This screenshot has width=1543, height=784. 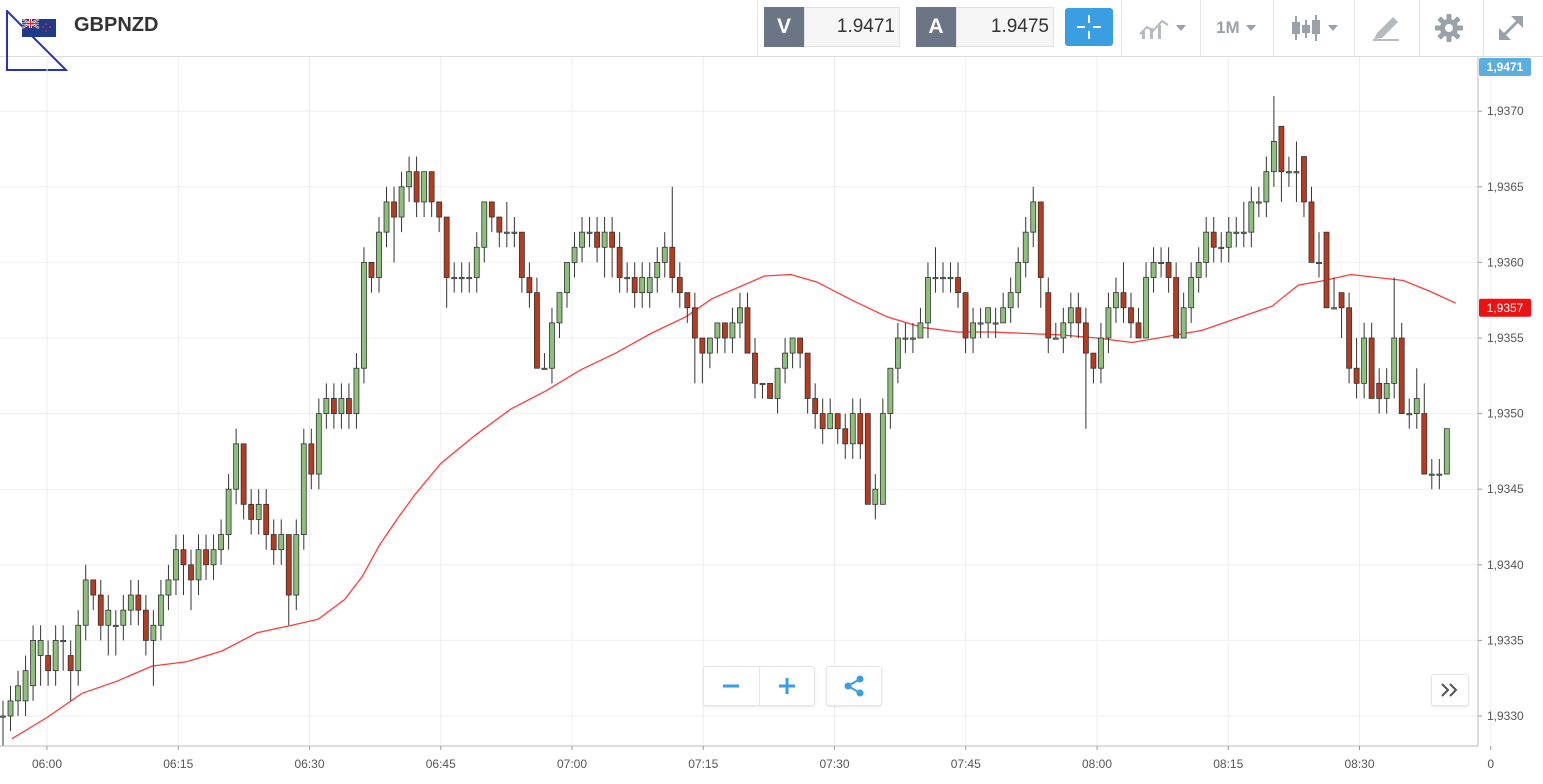 What do you see at coordinates (854, 686) in the screenshot?
I see `share-button` at bounding box center [854, 686].